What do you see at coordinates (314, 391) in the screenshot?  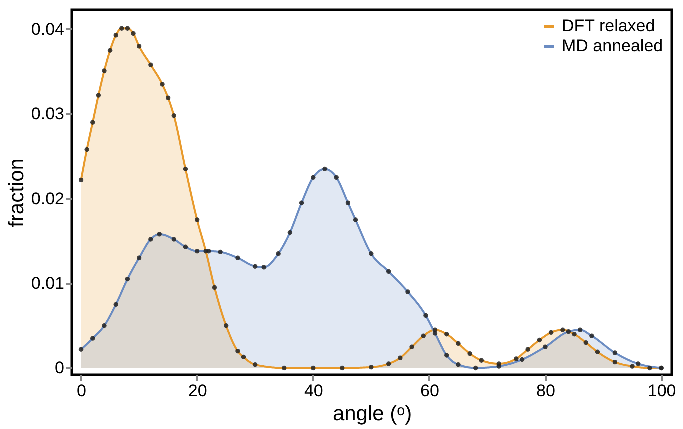 I see `x-tick-label: 40` at bounding box center [314, 391].